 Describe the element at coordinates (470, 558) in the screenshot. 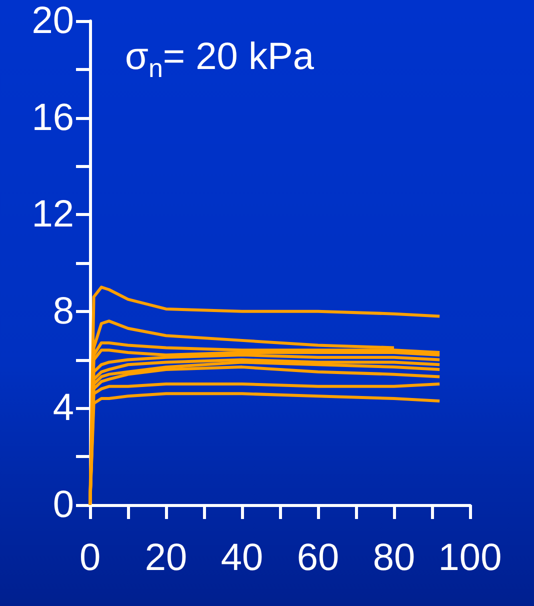

I see `x-tick-label: 100` at that location.